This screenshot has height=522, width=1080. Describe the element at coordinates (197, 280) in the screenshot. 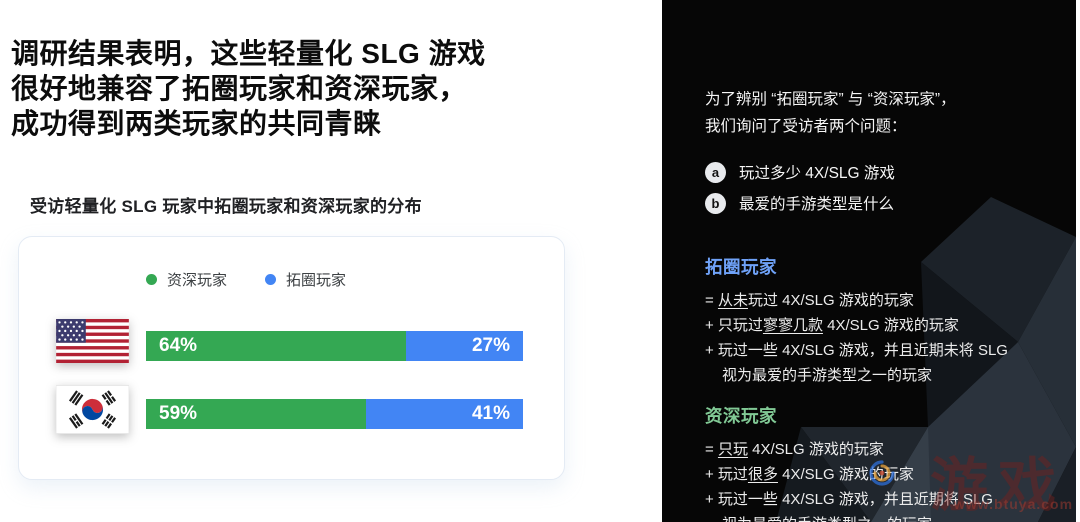

I see `legend-label-senior: 资深玩家` at that location.